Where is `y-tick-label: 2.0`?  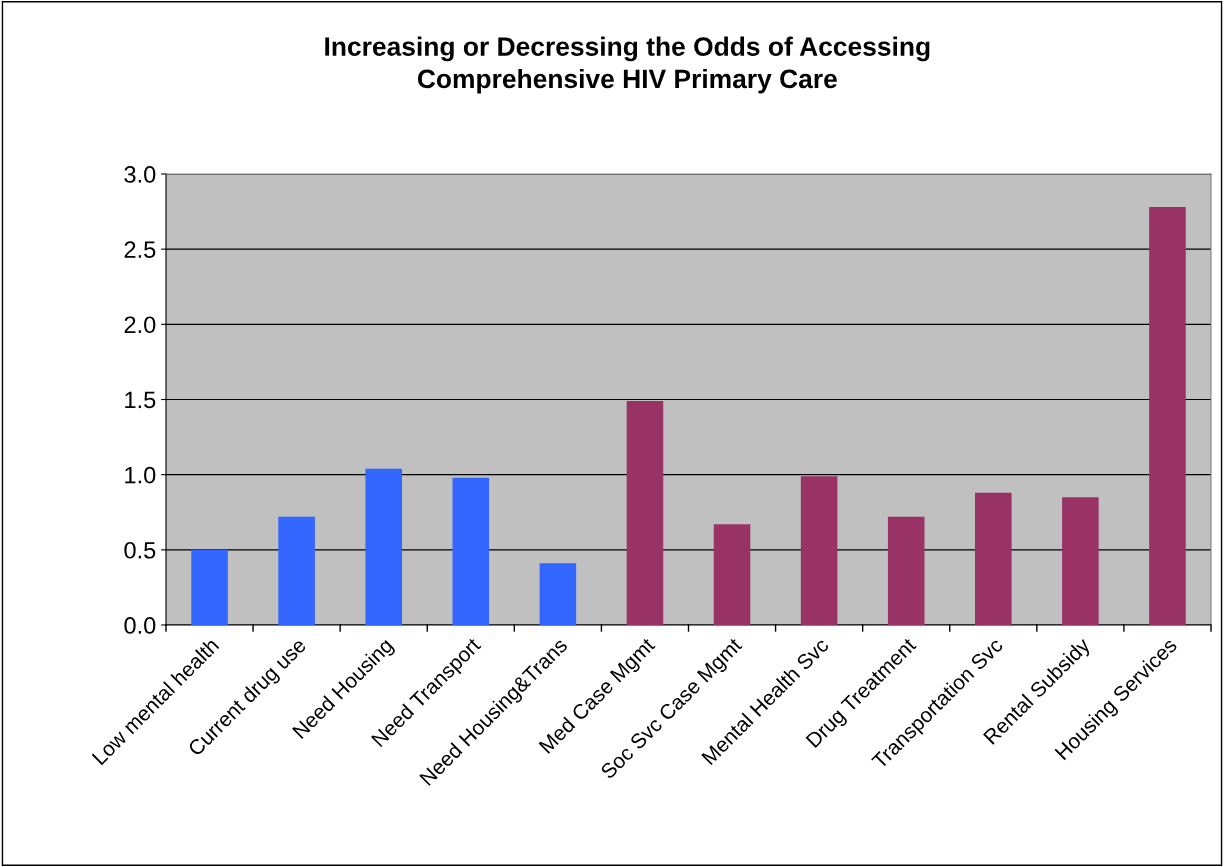 y-tick-label: 2.0 is located at coordinates (140, 325).